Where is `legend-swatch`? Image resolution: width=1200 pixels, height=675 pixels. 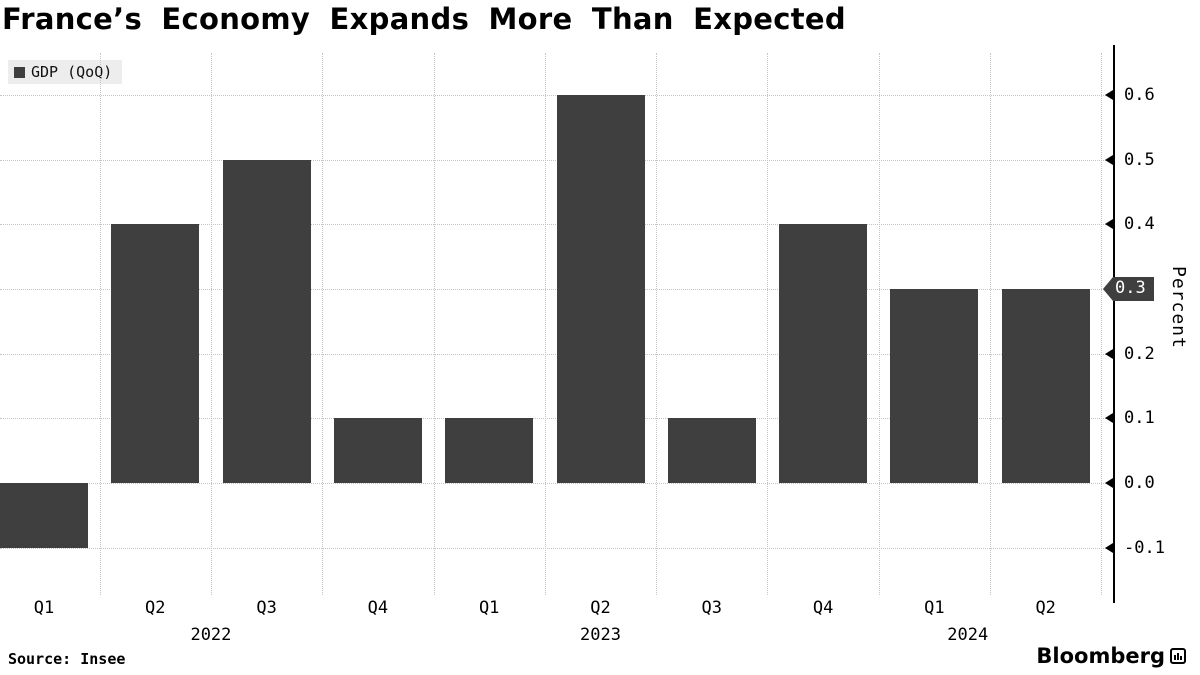 legend-swatch is located at coordinates (19, 72).